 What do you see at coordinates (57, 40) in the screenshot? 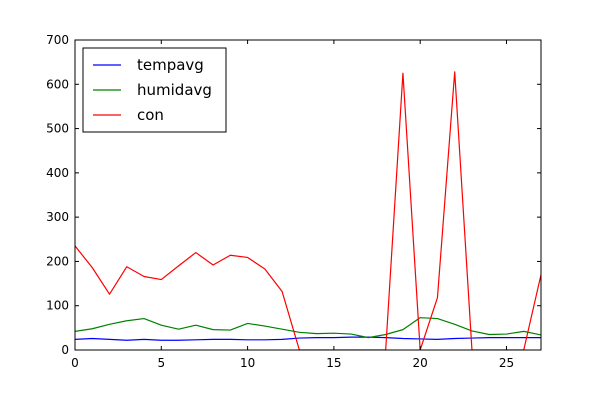
I see `y-tick-label: 700` at bounding box center [57, 40].